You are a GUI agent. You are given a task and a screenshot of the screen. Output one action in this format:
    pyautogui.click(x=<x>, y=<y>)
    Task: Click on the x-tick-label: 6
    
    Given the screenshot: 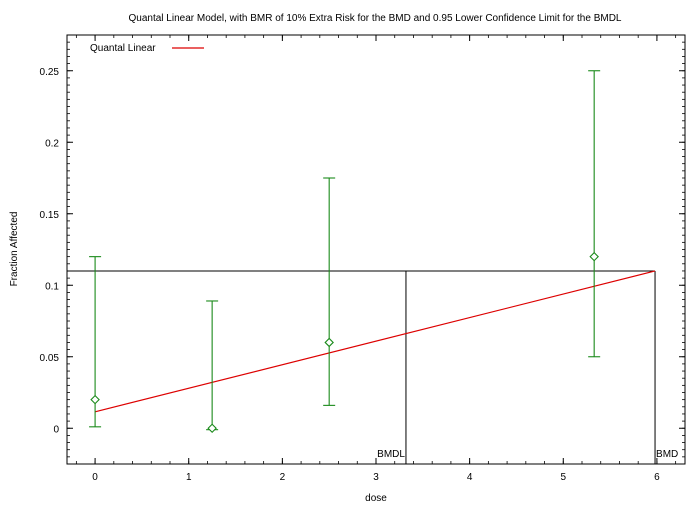 What is the action you would take?
    pyautogui.click(x=657, y=477)
    